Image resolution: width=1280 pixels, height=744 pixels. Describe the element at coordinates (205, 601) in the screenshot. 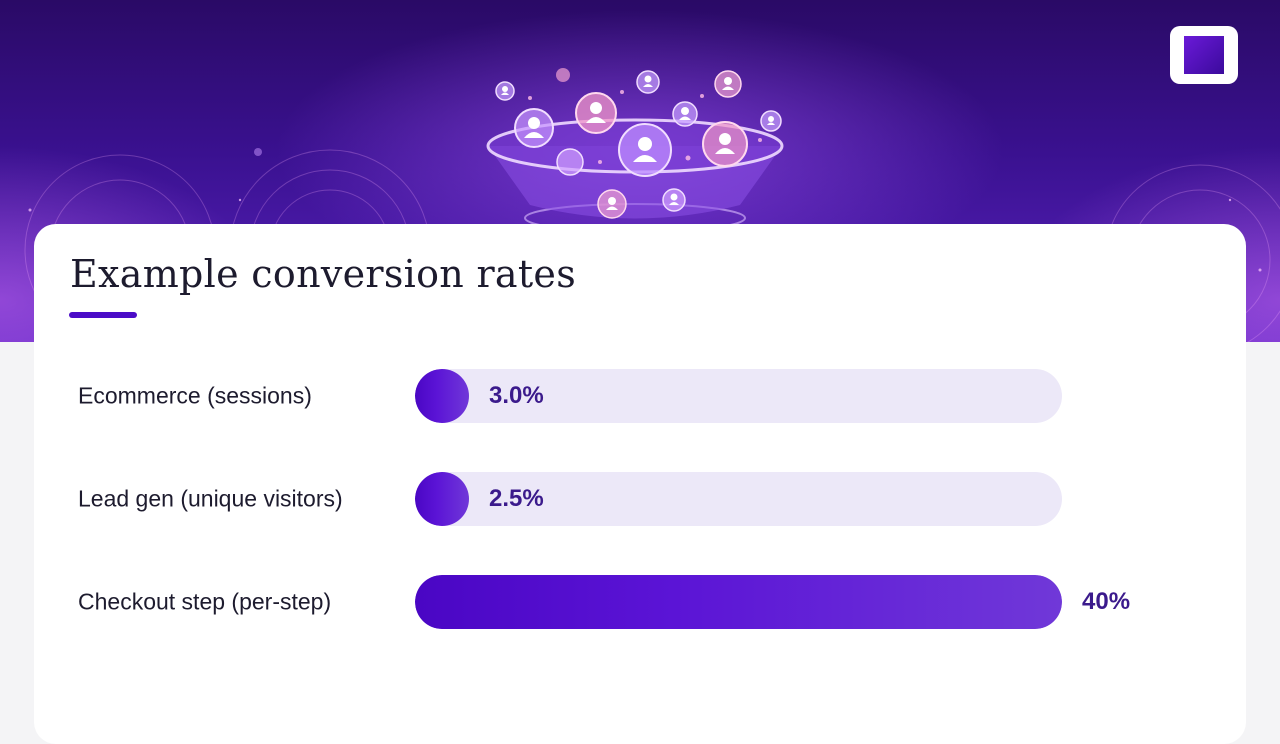

I see `category-label: Checkout step (per-step)` at that location.